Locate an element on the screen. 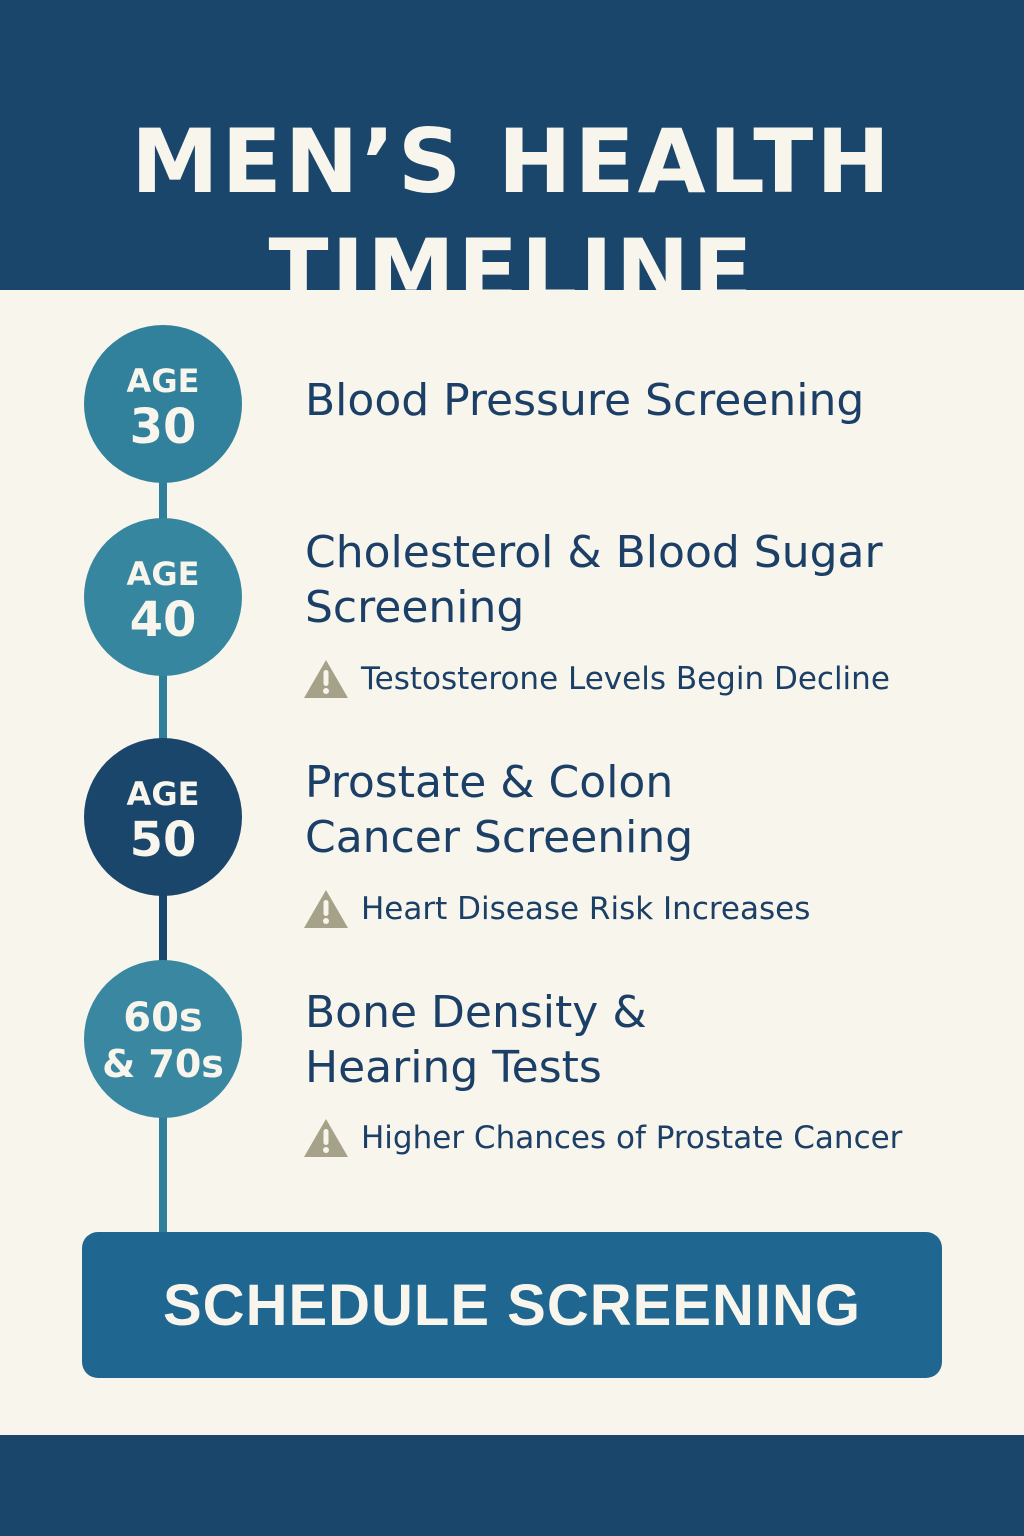  screening-text-line-2: Hearing Tests is located at coordinates (453, 1067).